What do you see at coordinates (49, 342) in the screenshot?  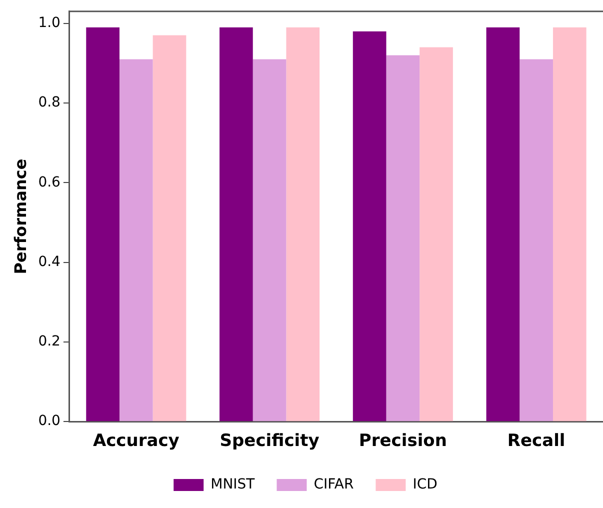 I see `y-tick-label: 0.2` at bounding box center [49, 342].